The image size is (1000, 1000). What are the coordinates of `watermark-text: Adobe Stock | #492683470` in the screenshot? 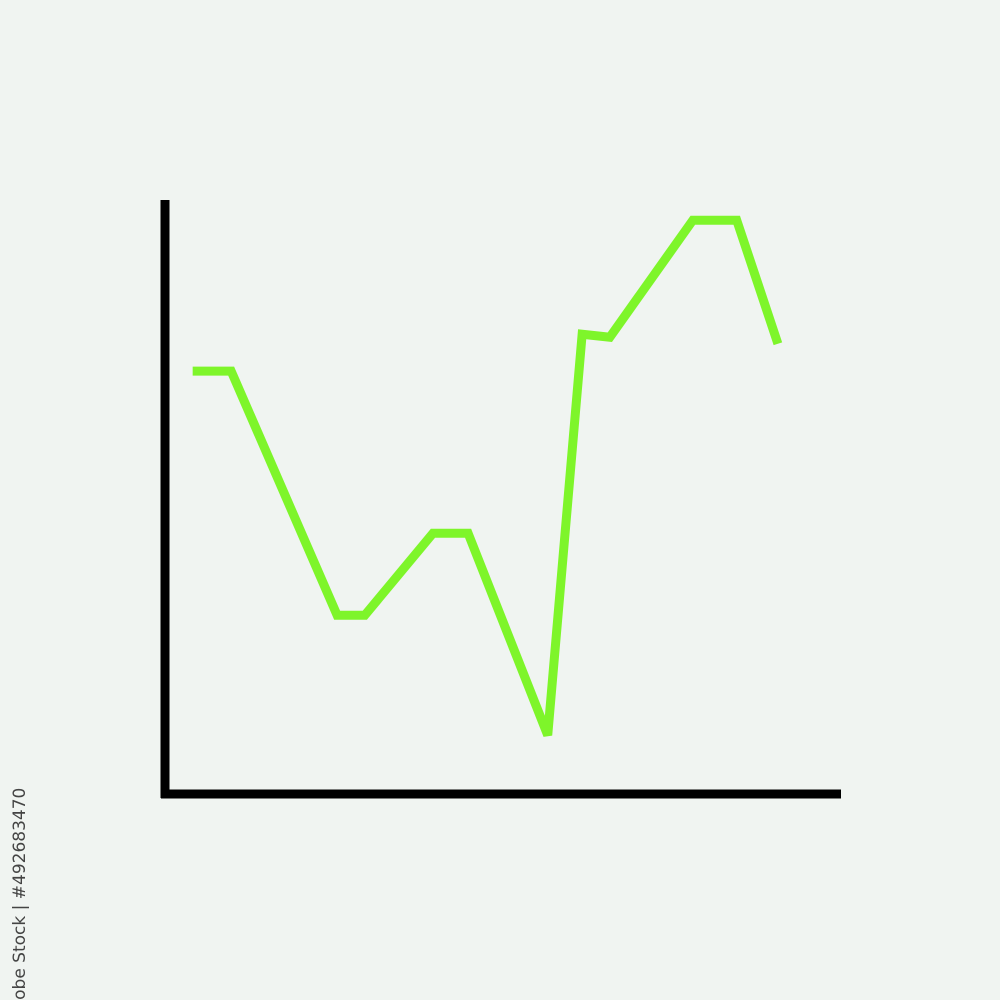 It's located at (20, 893).